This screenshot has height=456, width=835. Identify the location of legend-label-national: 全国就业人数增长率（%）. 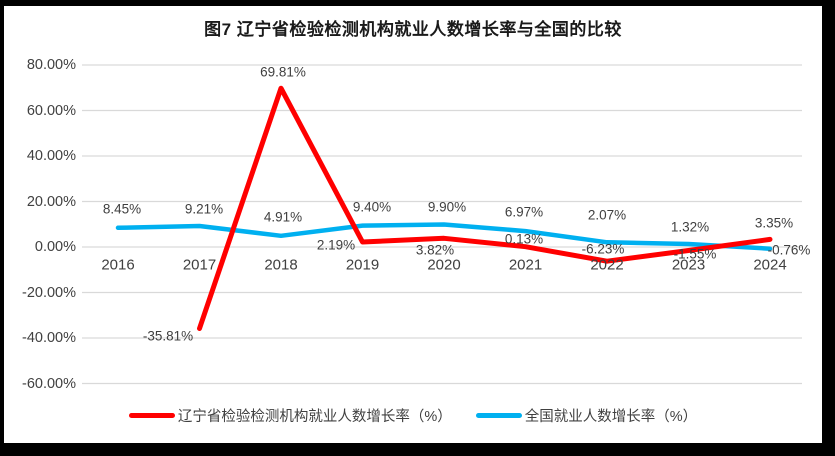
(611, 417).